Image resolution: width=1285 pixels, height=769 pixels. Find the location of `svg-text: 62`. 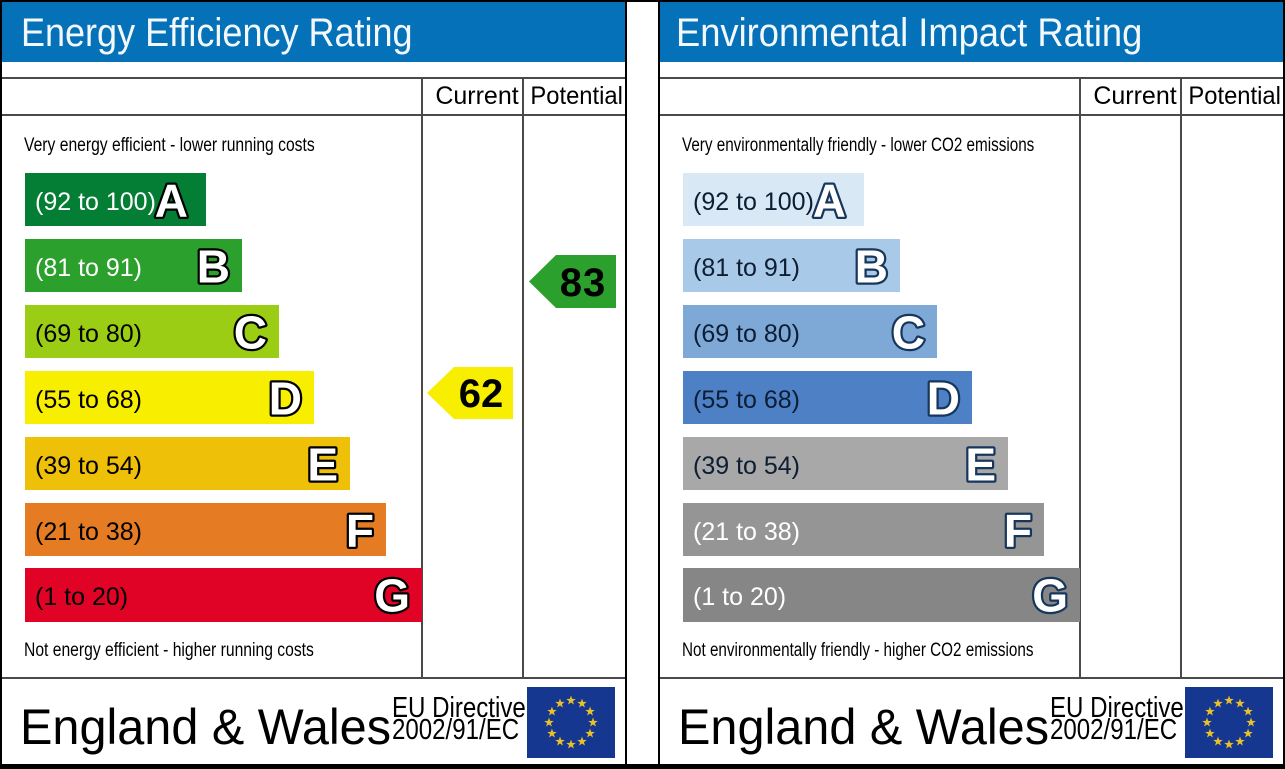

svg-text: 62 is located at coordinates (481, 394).